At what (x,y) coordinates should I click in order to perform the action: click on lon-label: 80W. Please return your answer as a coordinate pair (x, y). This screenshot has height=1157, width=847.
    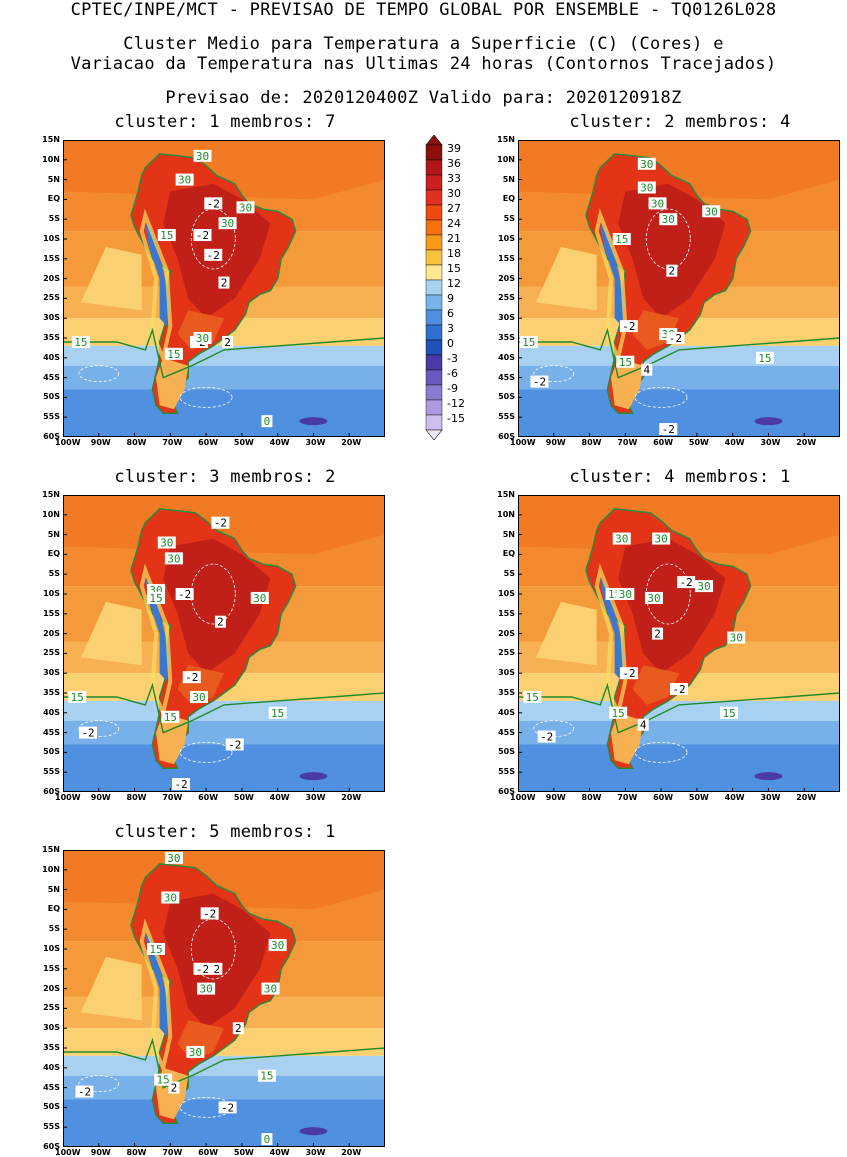
    Looking at the image, I should click on (591, 797).